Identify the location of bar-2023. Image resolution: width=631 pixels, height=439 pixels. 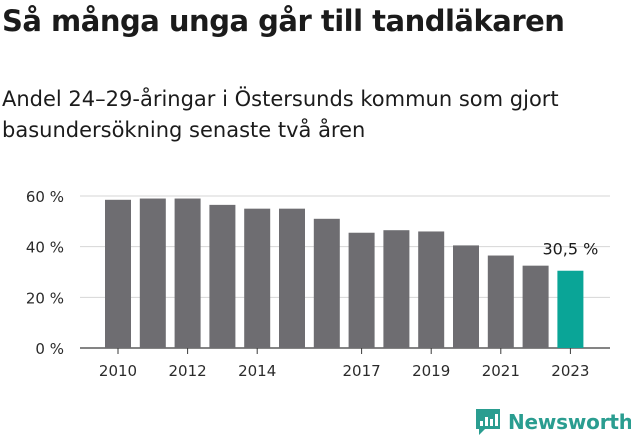
(570, 309).